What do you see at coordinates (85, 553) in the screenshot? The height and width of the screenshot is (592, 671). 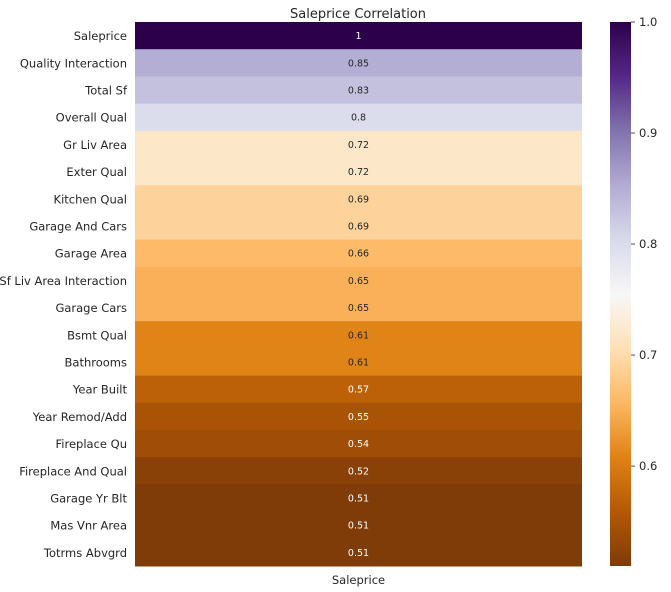 I see `y-tick-label: Totrms Abvgrd` at bounding box center [85, 553].